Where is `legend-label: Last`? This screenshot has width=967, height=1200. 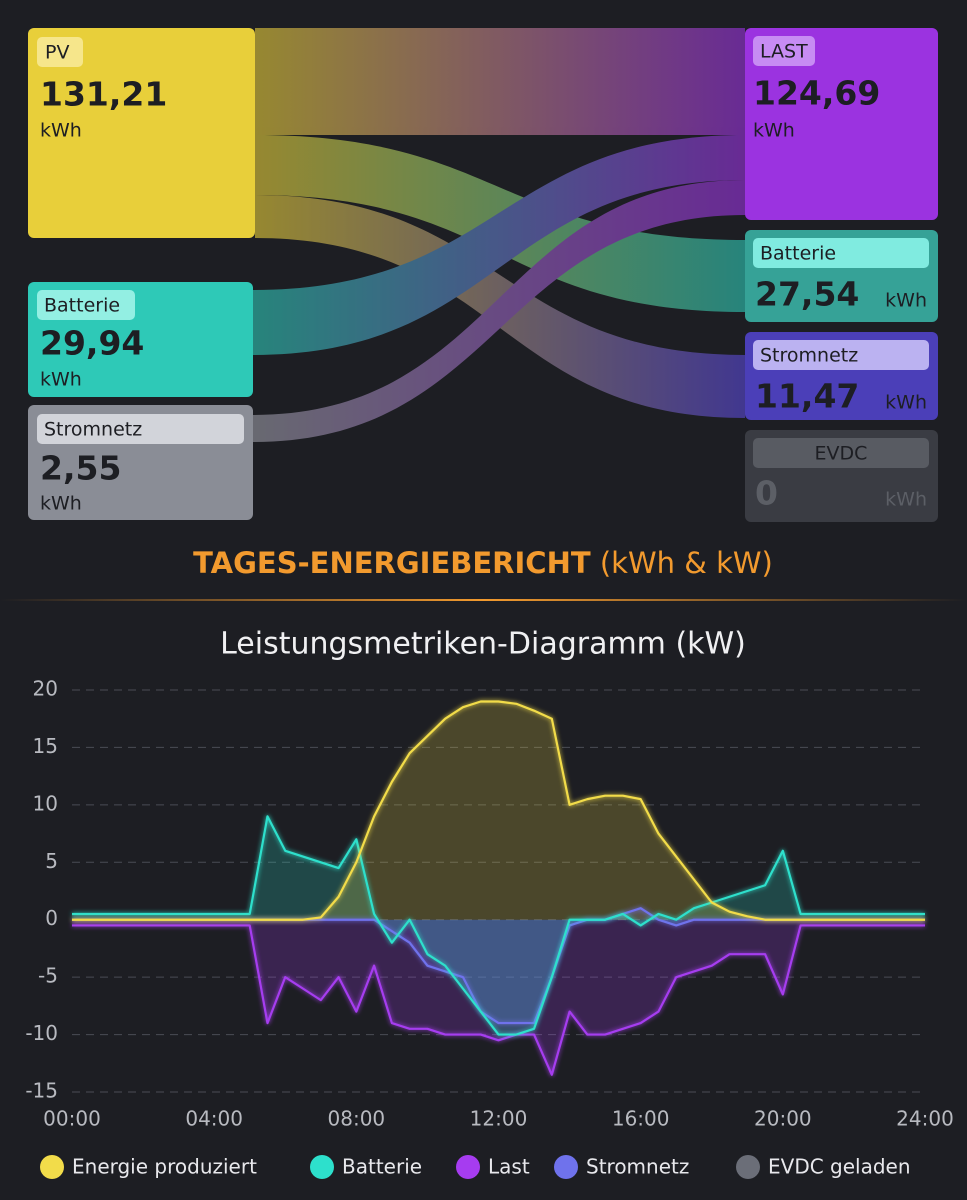 legend-label: Last is located at coordinates (509, 1167).